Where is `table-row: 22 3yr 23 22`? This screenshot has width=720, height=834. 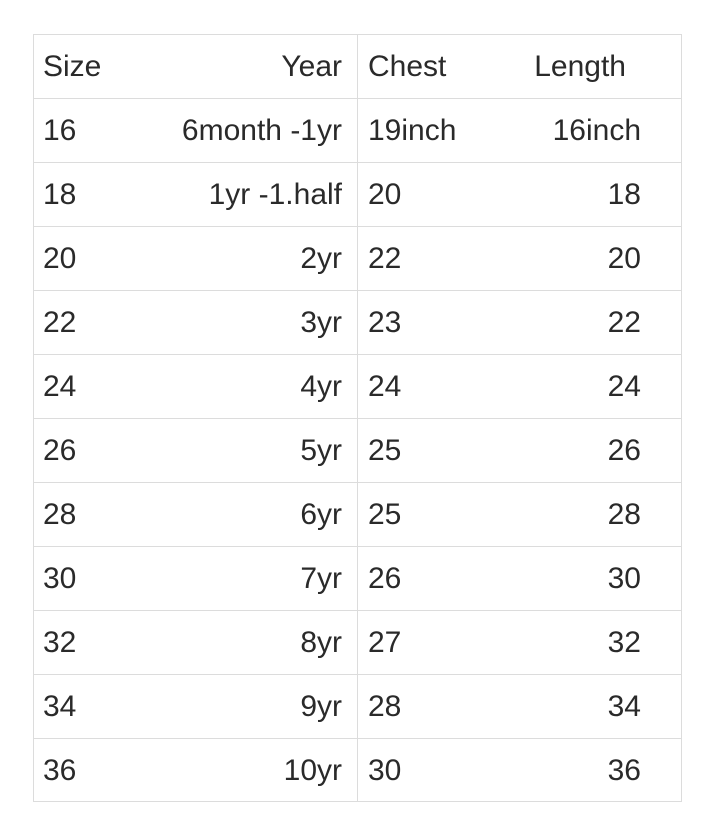 table-row: 22 3yr 23 22 is located at coordinates (357, 323).